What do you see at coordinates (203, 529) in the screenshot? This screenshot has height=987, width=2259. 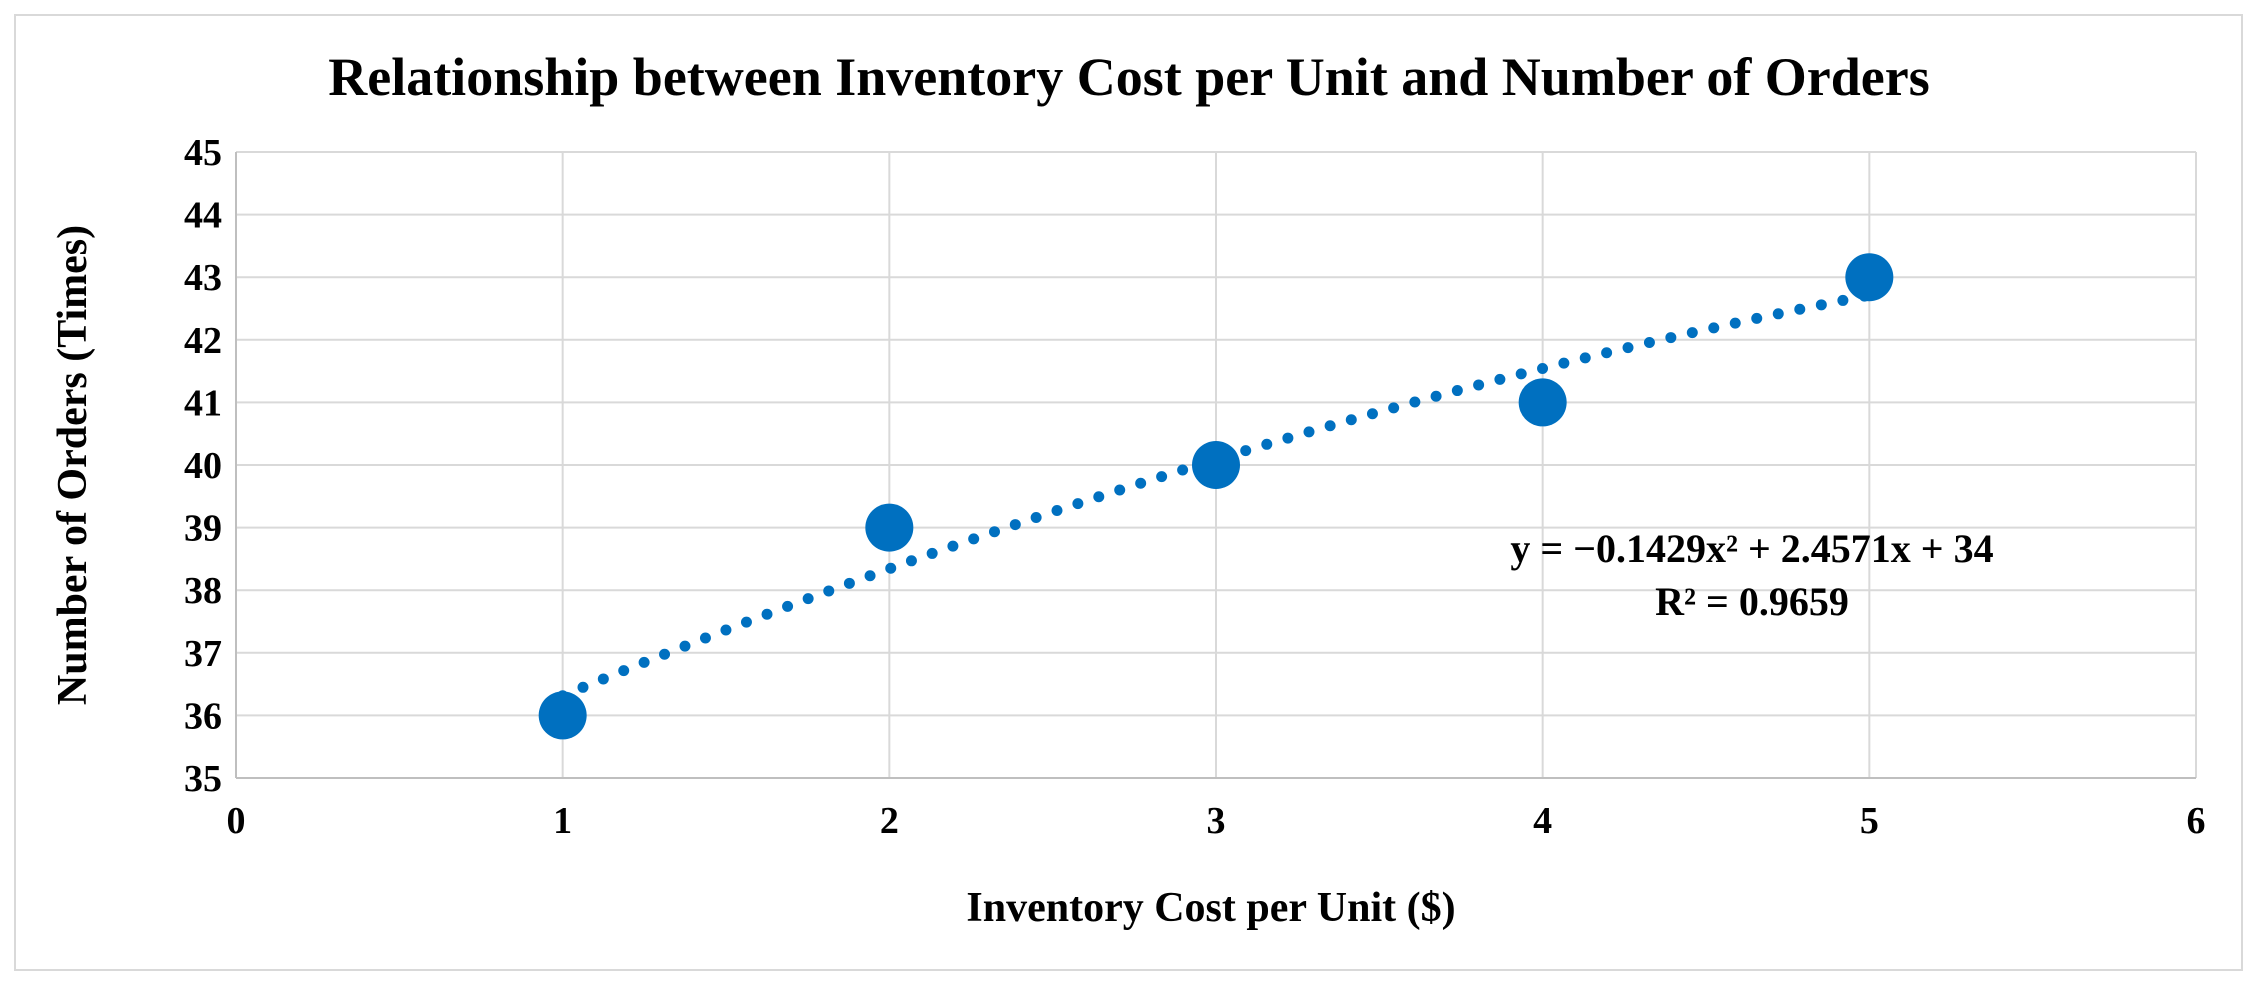 I see `y-tick-label: 39` at bounding box center [203, 529].